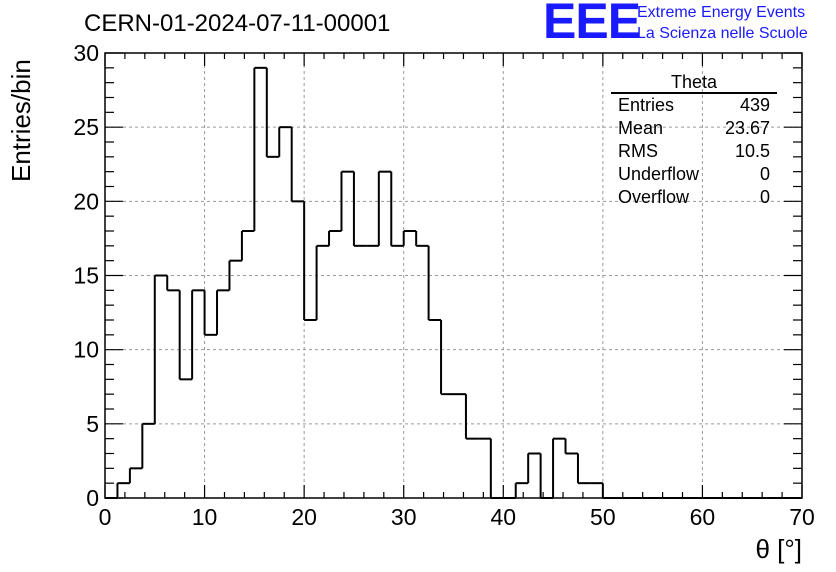  I want to click on logo-caption-line1: Extreme Energy Events, so click(721, 12).